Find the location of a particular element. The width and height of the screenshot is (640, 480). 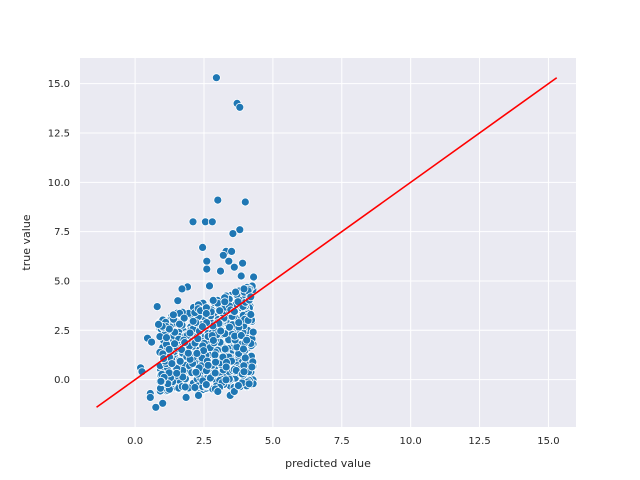

y-tick-label: 7.5 is located at coordinates (62, 232).